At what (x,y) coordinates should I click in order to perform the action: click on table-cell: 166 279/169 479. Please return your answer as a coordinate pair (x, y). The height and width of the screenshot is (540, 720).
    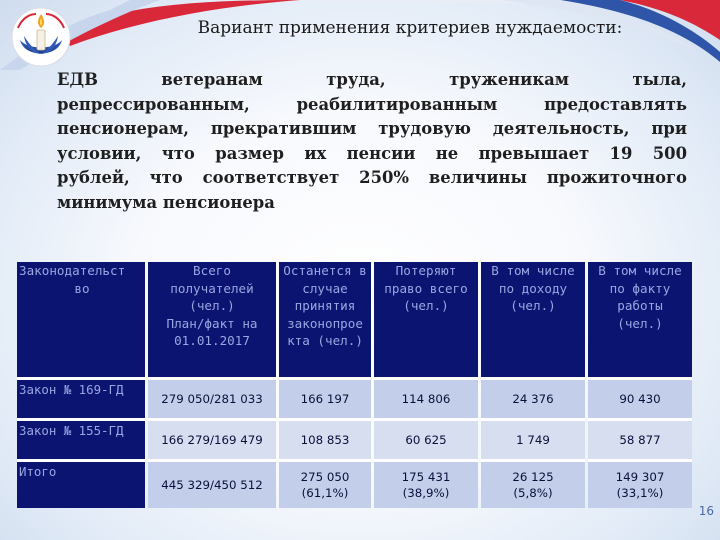
    Looking at the image, I should click on (212, 438).